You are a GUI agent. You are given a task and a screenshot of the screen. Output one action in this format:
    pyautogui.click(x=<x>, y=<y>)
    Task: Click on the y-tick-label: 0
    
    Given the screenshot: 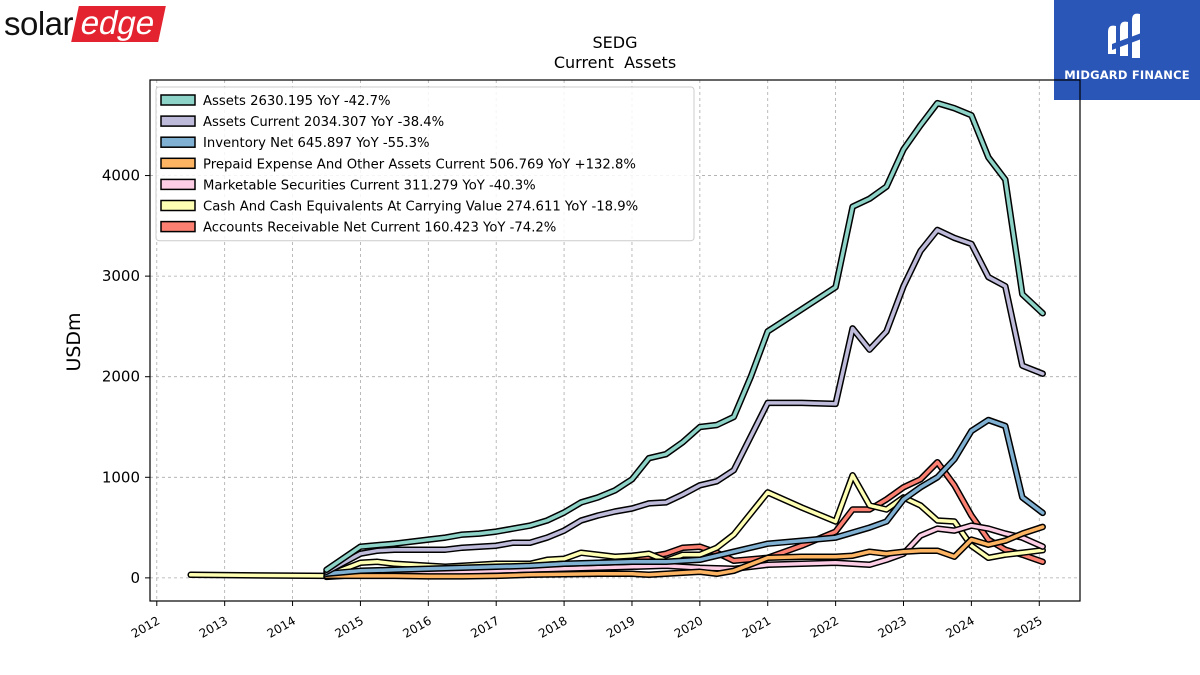 What is the action you would take?
    pyautogui.click(x=135, y=578)
    